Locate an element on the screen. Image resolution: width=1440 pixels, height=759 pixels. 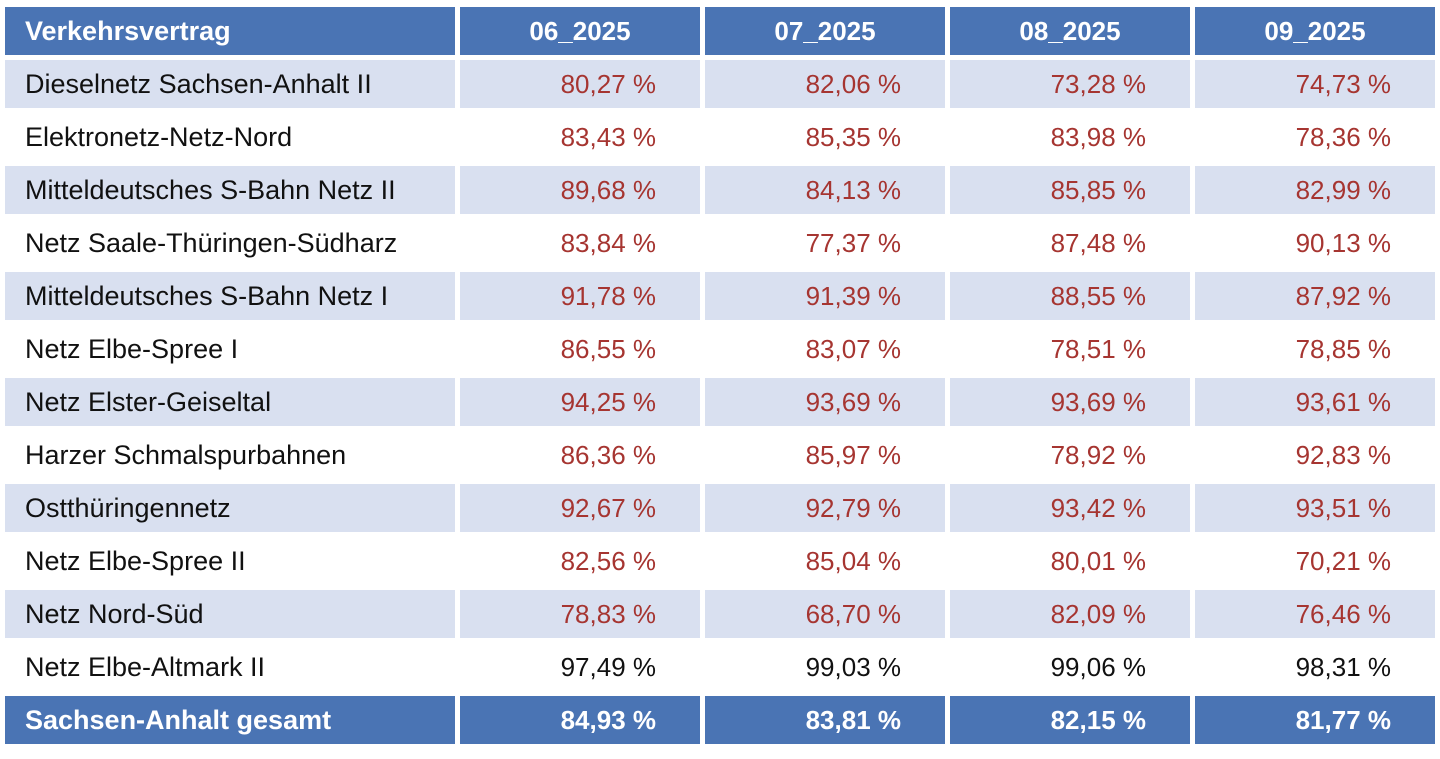
value-cell: 68,70 % is located at coordinates (825, 614).